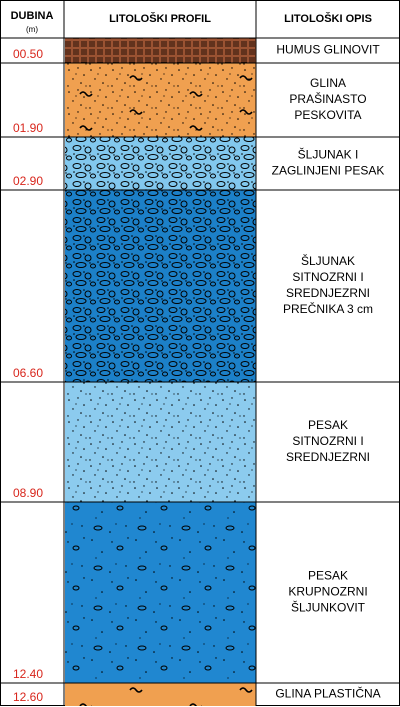 Image resolution: width=400 pixels, height=707 pixels. What do you see at coordinates (328, 154) in the screenshot?
I see `description-line: ŠLJUNAK I` at bounding box center [328, 154].